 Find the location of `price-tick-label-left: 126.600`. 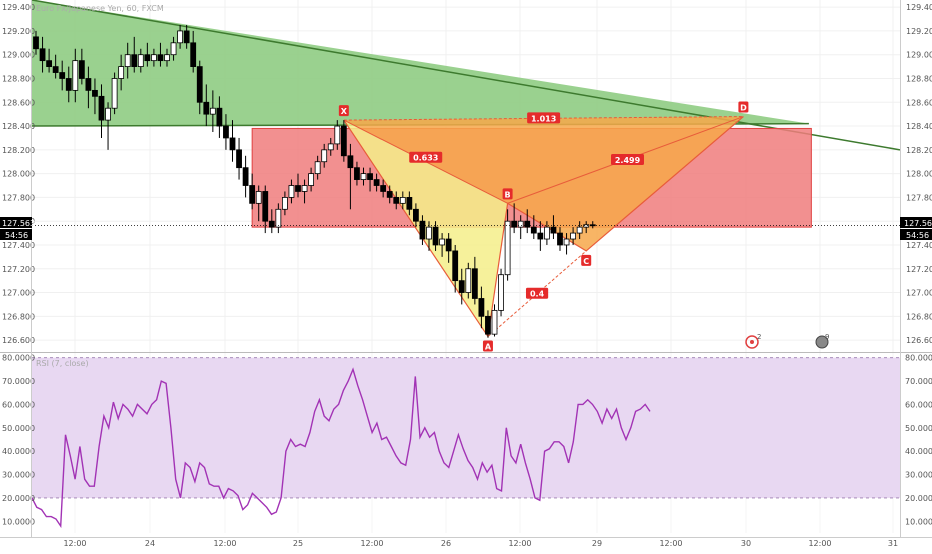

price-tick-label-left: 126.600 is located at coordinates (18, 340).